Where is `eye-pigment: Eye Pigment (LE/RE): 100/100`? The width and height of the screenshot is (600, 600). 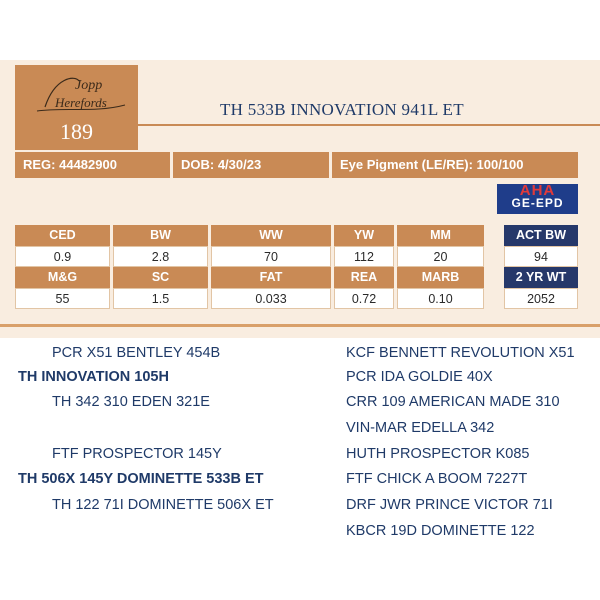 eye-pigment: Eye Pigment (LE/RE): 100/100 is located at coordinates (455, 165).